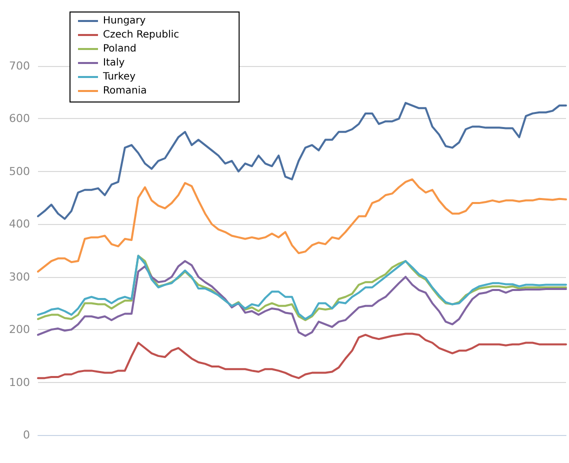 The image size is (569, 463). I want to click on y-tick-label: 0, so click(26, 435).